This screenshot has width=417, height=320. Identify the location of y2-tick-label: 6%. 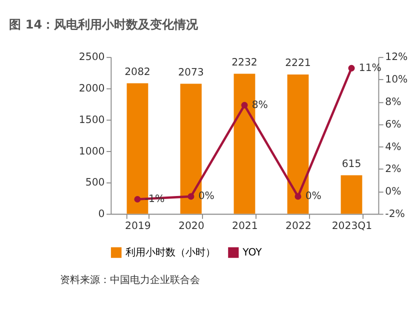
(393, 124).